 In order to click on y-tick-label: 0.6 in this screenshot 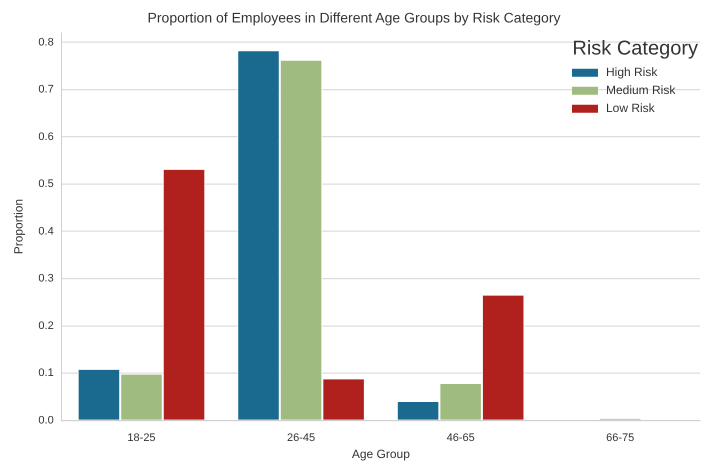, I will do `click(46, 136)`.